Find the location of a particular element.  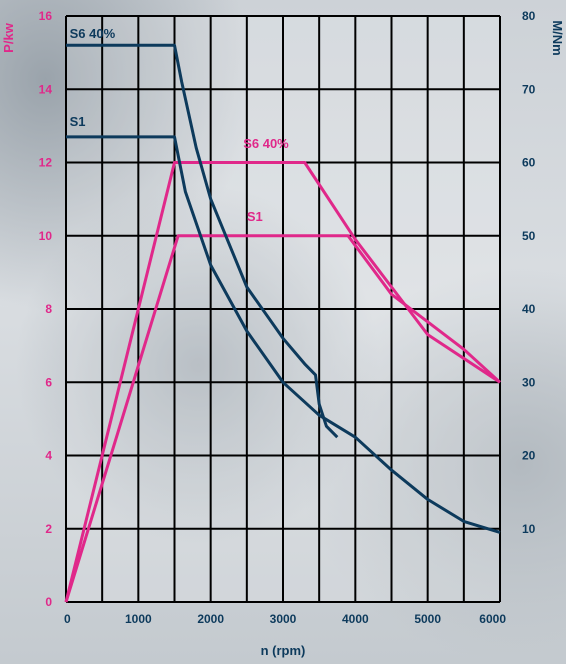

y-left-tick-label: 12 is located at coordinates (46, 163).